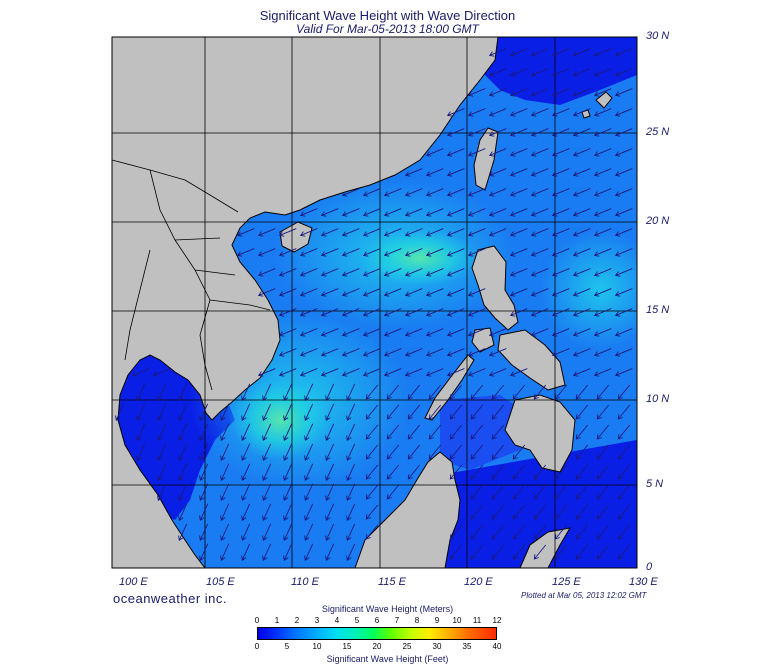  I want to click on latitude-label: 5 N, so click(655, 484).